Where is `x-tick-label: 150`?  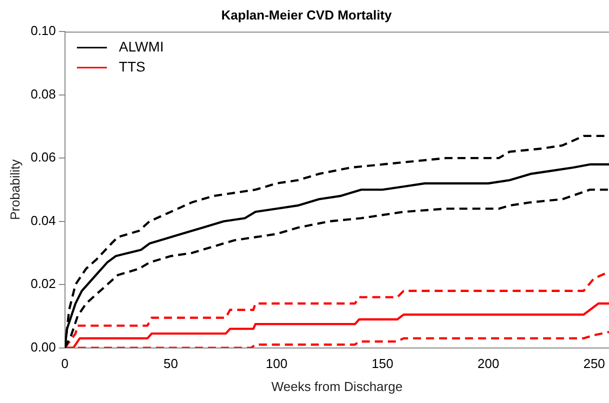 x-tick-label: 150 is located at coordinates (383, 364).